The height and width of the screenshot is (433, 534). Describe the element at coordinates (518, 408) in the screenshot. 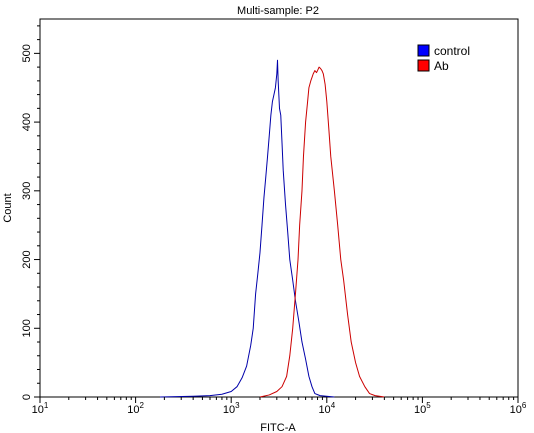

I see `x-tick-label: 10⁶` at that location.